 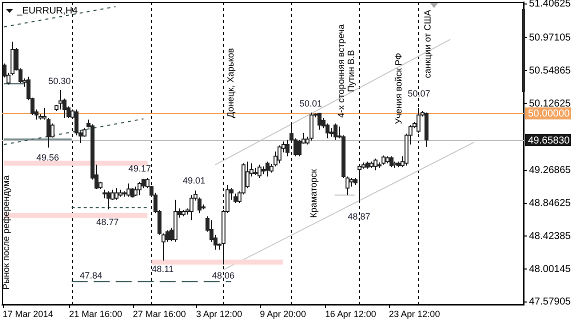 What do you see at coordinates (550, 302) in the screenshot?
I see `y-tick-label: 47.57905` at bounding box center [550, 302].